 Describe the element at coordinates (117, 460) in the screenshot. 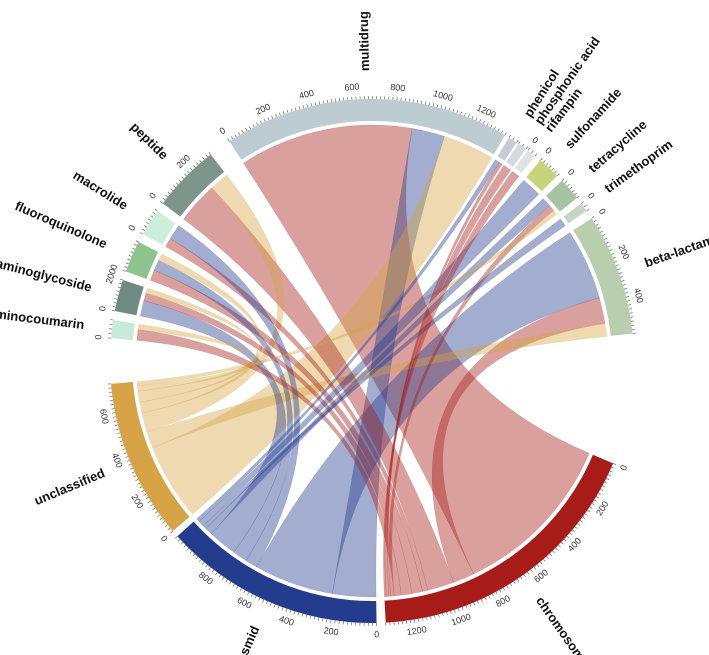

I see `tick-label-unclassified: 400` at that location.